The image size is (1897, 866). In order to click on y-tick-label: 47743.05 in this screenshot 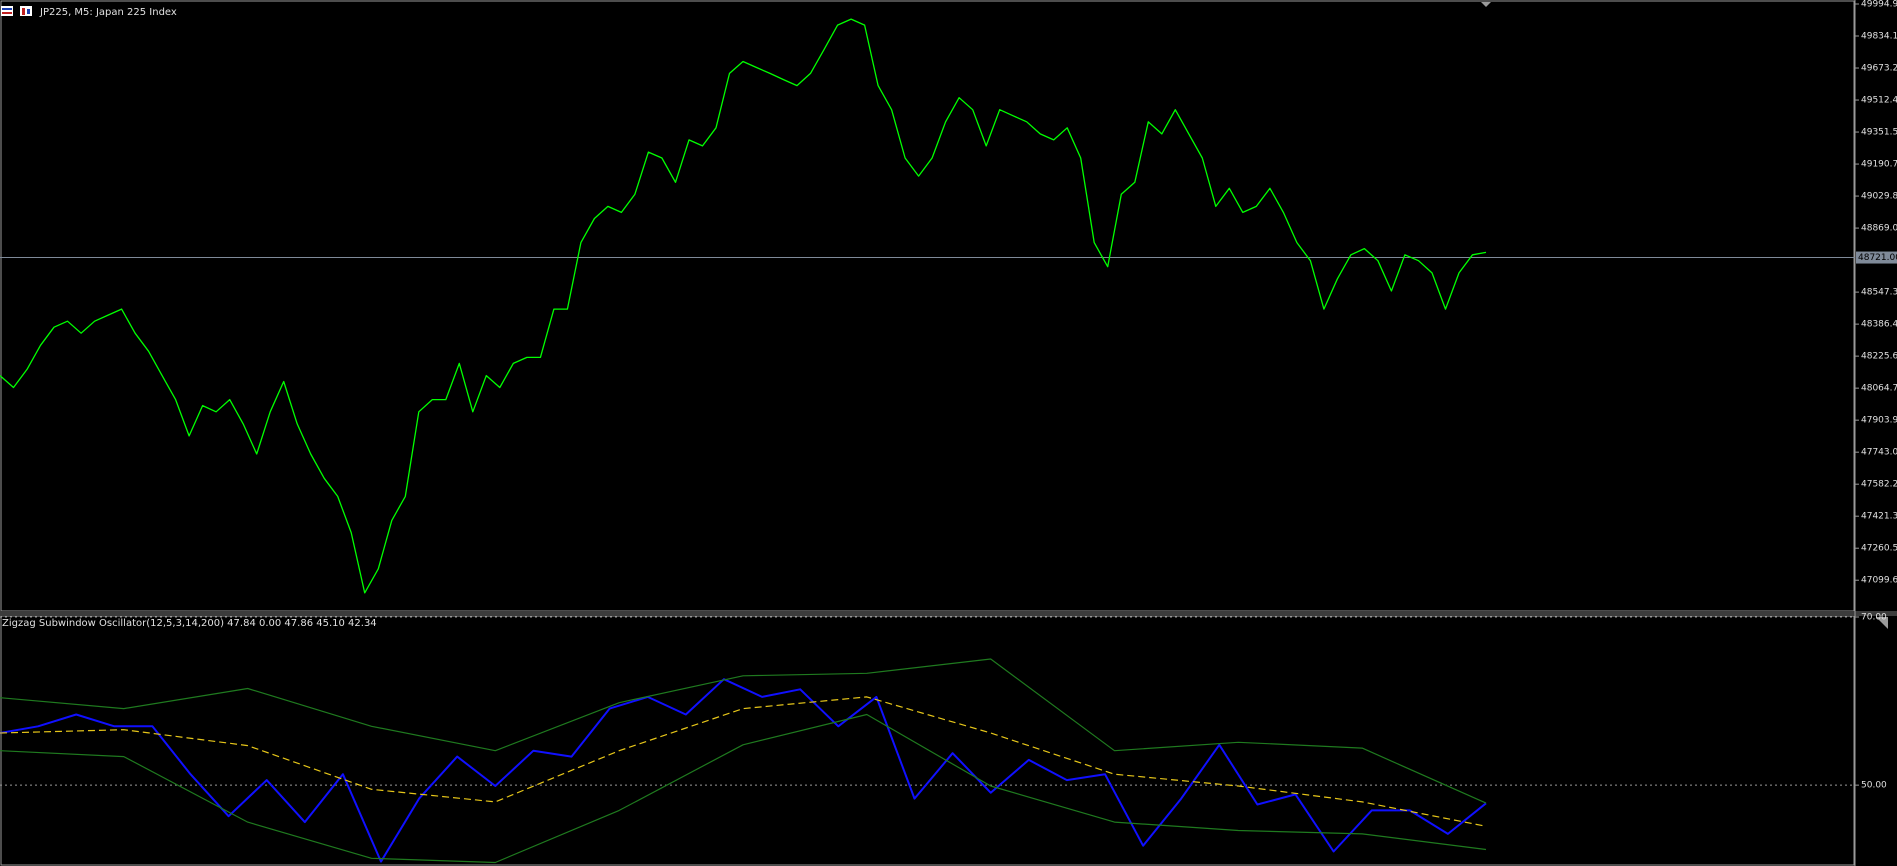, I will do `click(1879, 453)`.